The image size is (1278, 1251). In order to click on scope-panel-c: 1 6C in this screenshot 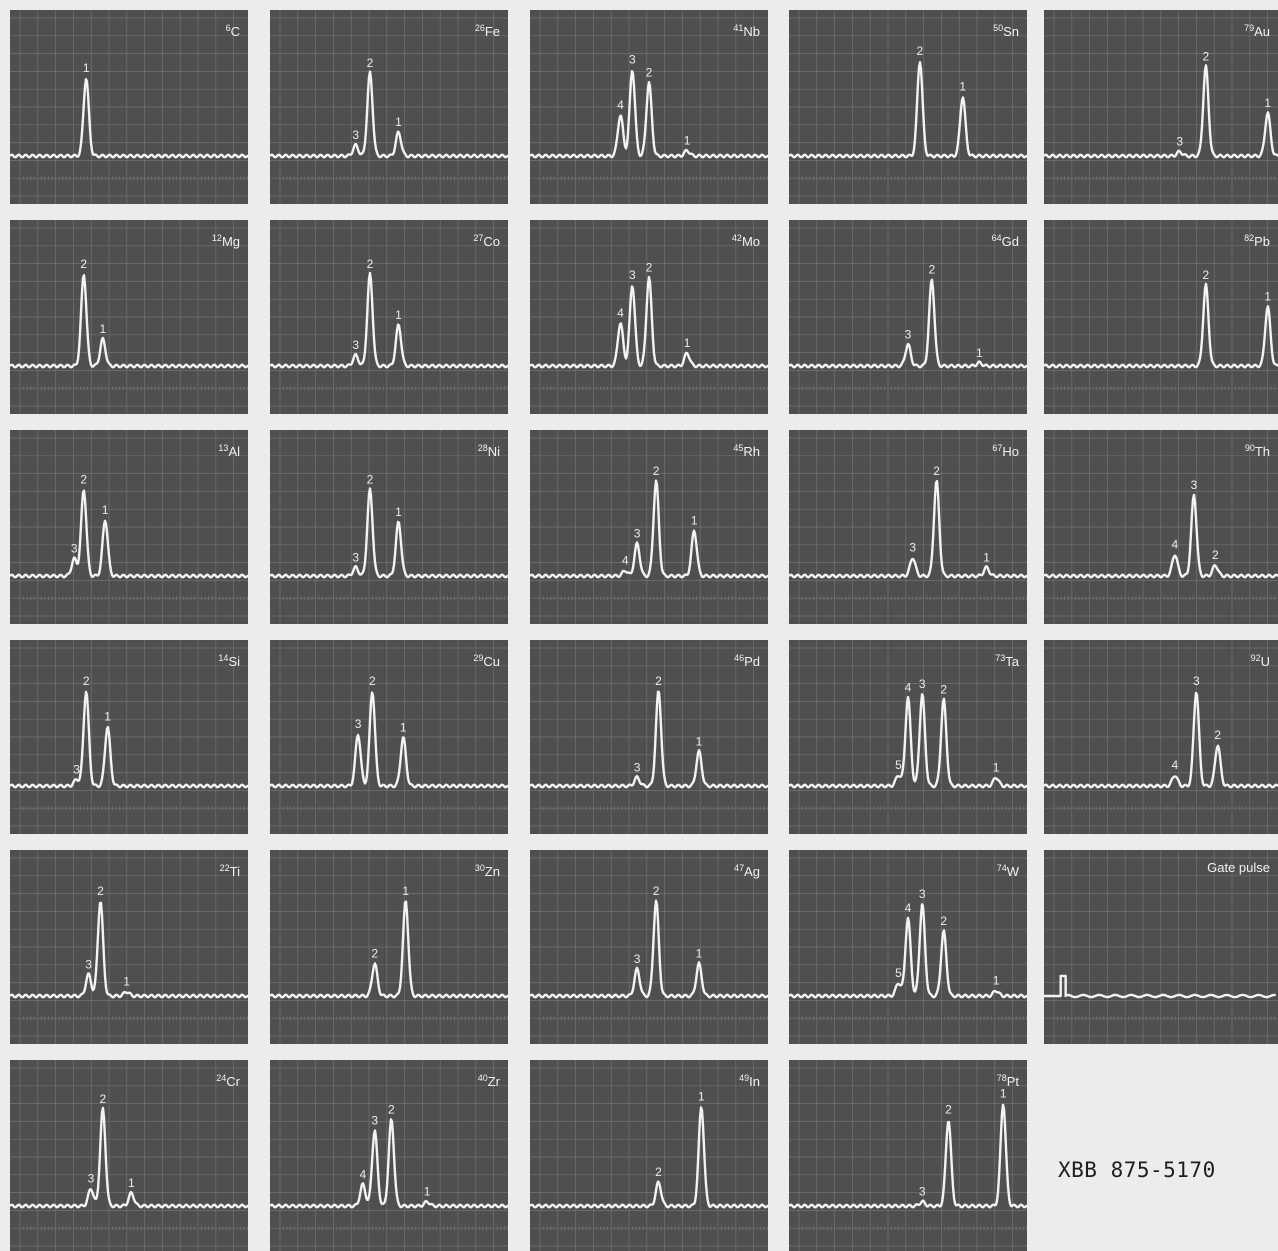, I will do `click(129, 107)`.